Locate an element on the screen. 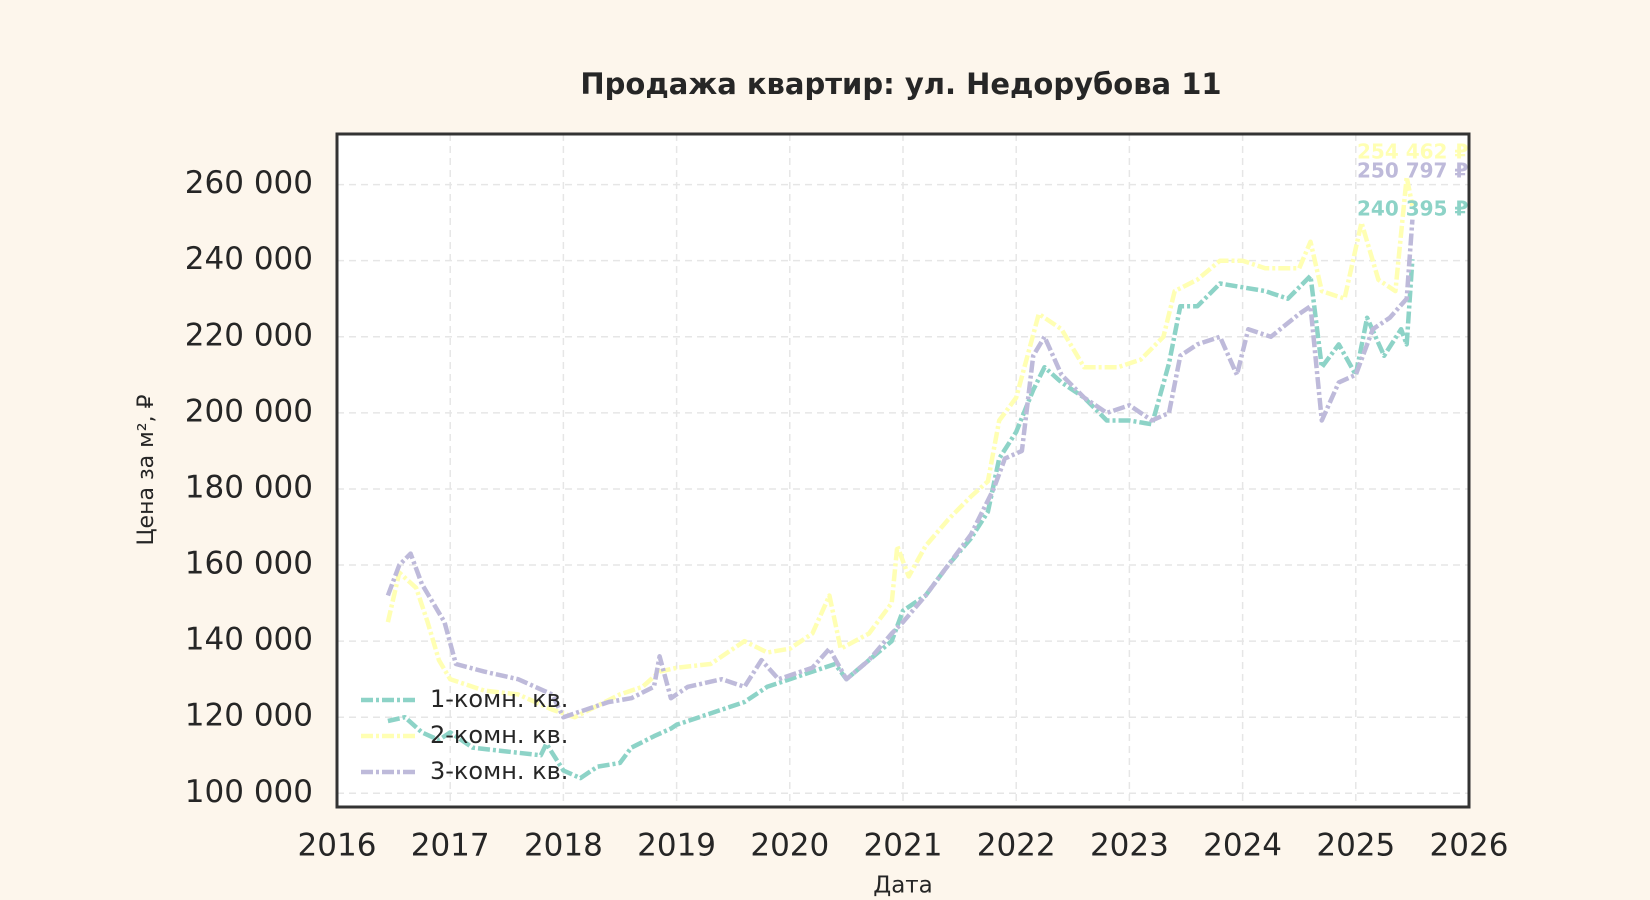 This screenshot has height=900, width=1650. y-tick-label: 200 000 is located at coordinates (249, 411).